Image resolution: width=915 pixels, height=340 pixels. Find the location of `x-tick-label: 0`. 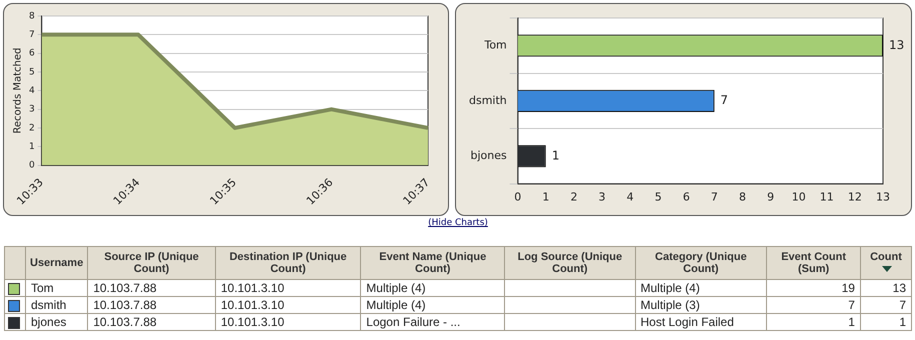

x-tick-label: 0 is located at coordinates (518, 197).